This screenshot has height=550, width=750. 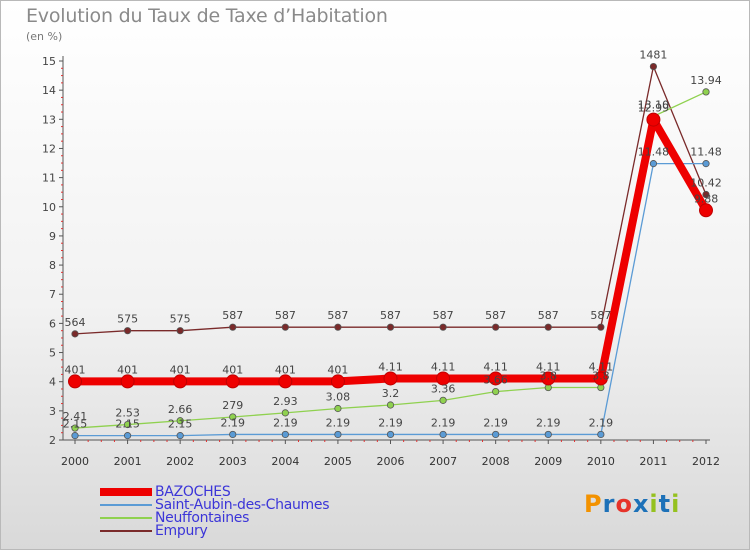 I want to click on y-tick-label: 12, so click(x=49, y=148).